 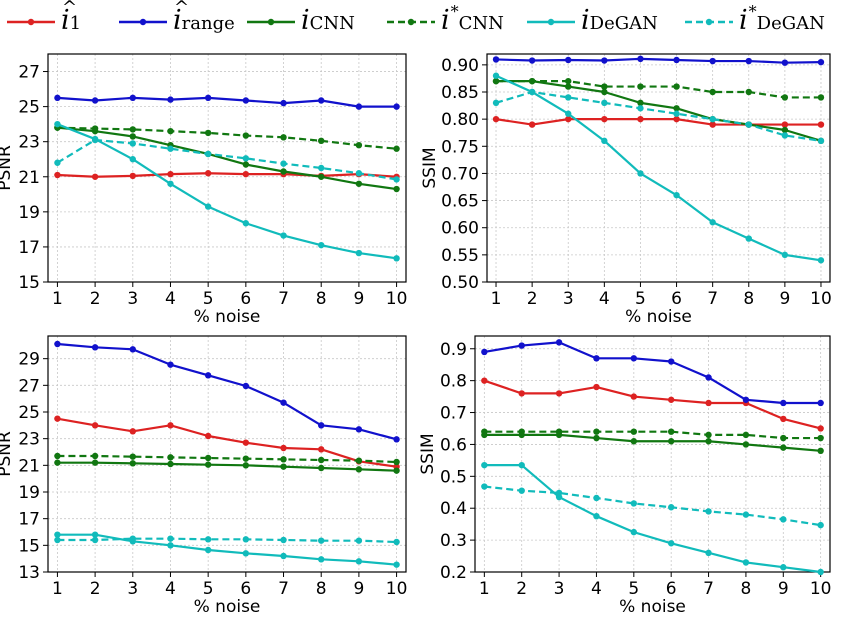 What do you see at coordinates (712, 299) in the screenshot?
I see `x-tick-label: 7` at bounding box center [712, 299].